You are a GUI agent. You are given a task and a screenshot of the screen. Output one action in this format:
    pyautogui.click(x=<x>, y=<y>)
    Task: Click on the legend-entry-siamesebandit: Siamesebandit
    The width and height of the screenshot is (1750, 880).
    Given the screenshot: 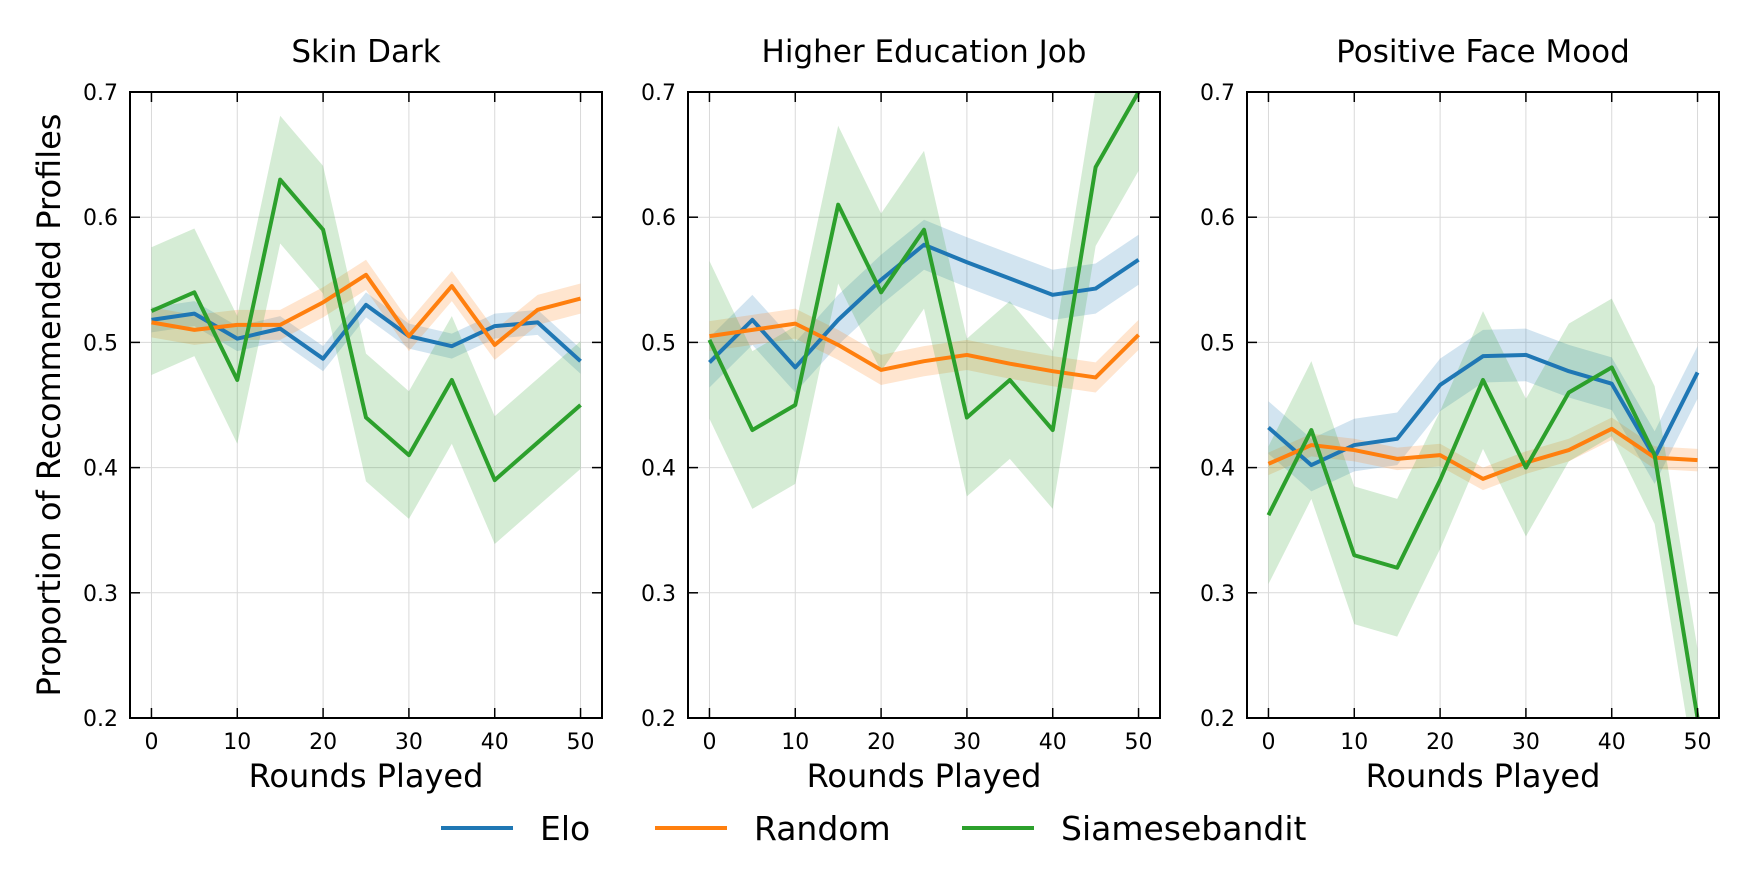 What is the action you would take?
    pyautogui.click(x=1183, y=828)
    